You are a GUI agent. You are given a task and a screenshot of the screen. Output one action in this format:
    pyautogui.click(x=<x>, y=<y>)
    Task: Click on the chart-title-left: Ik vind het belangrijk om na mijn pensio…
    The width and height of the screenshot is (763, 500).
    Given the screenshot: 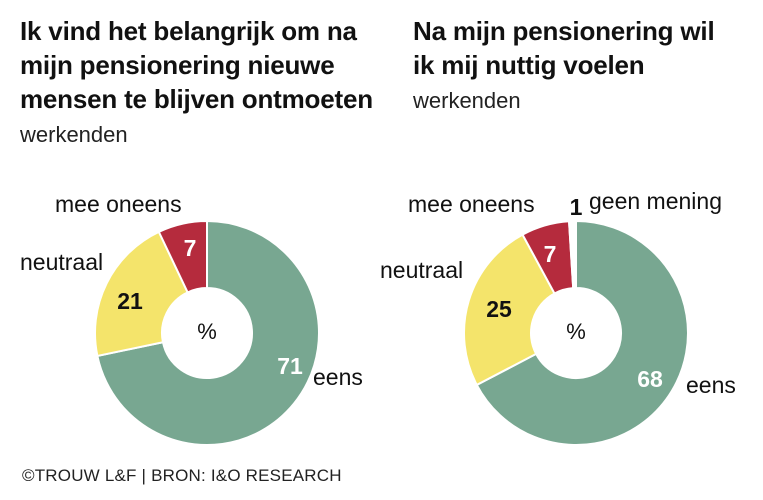 What is the action you would take?
    pyautogui.click(x=196, y=65)
    